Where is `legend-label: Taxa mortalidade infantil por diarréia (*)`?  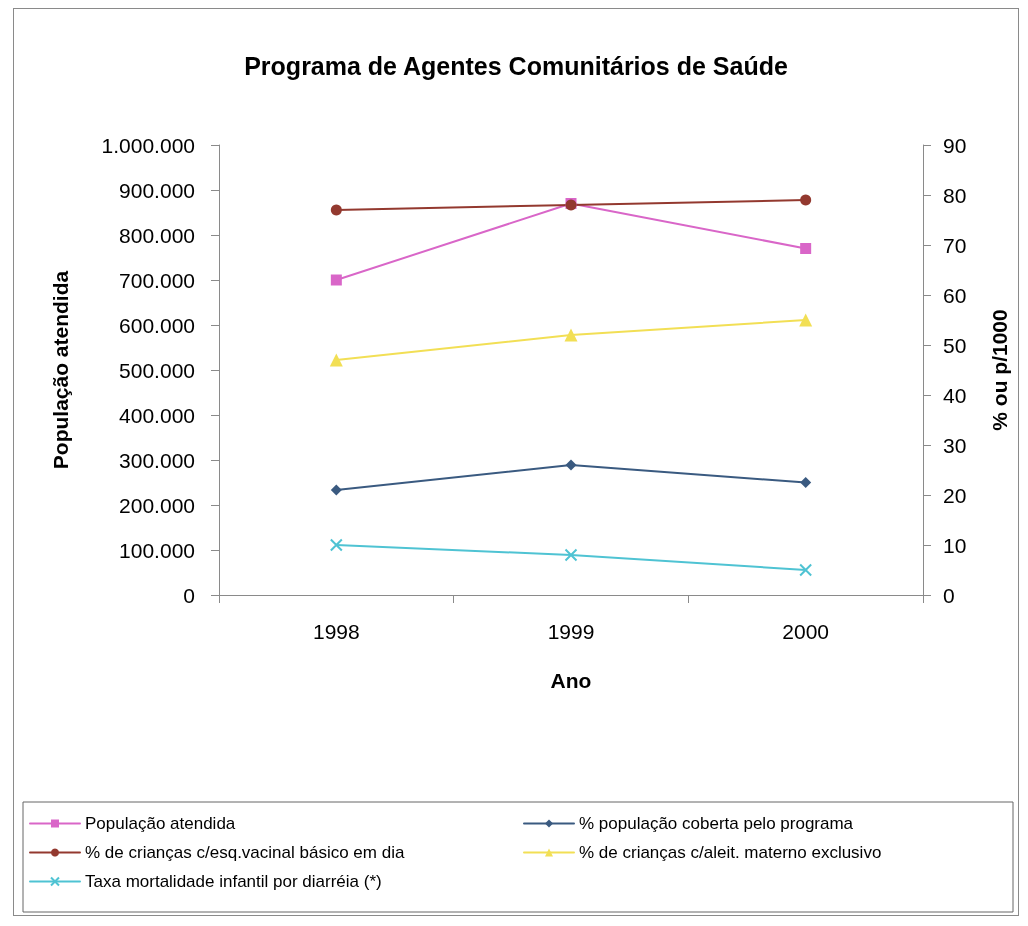 legend-label: Taxa mortalidade infantil por diarréia (*) is located at coordinates (233, 881).